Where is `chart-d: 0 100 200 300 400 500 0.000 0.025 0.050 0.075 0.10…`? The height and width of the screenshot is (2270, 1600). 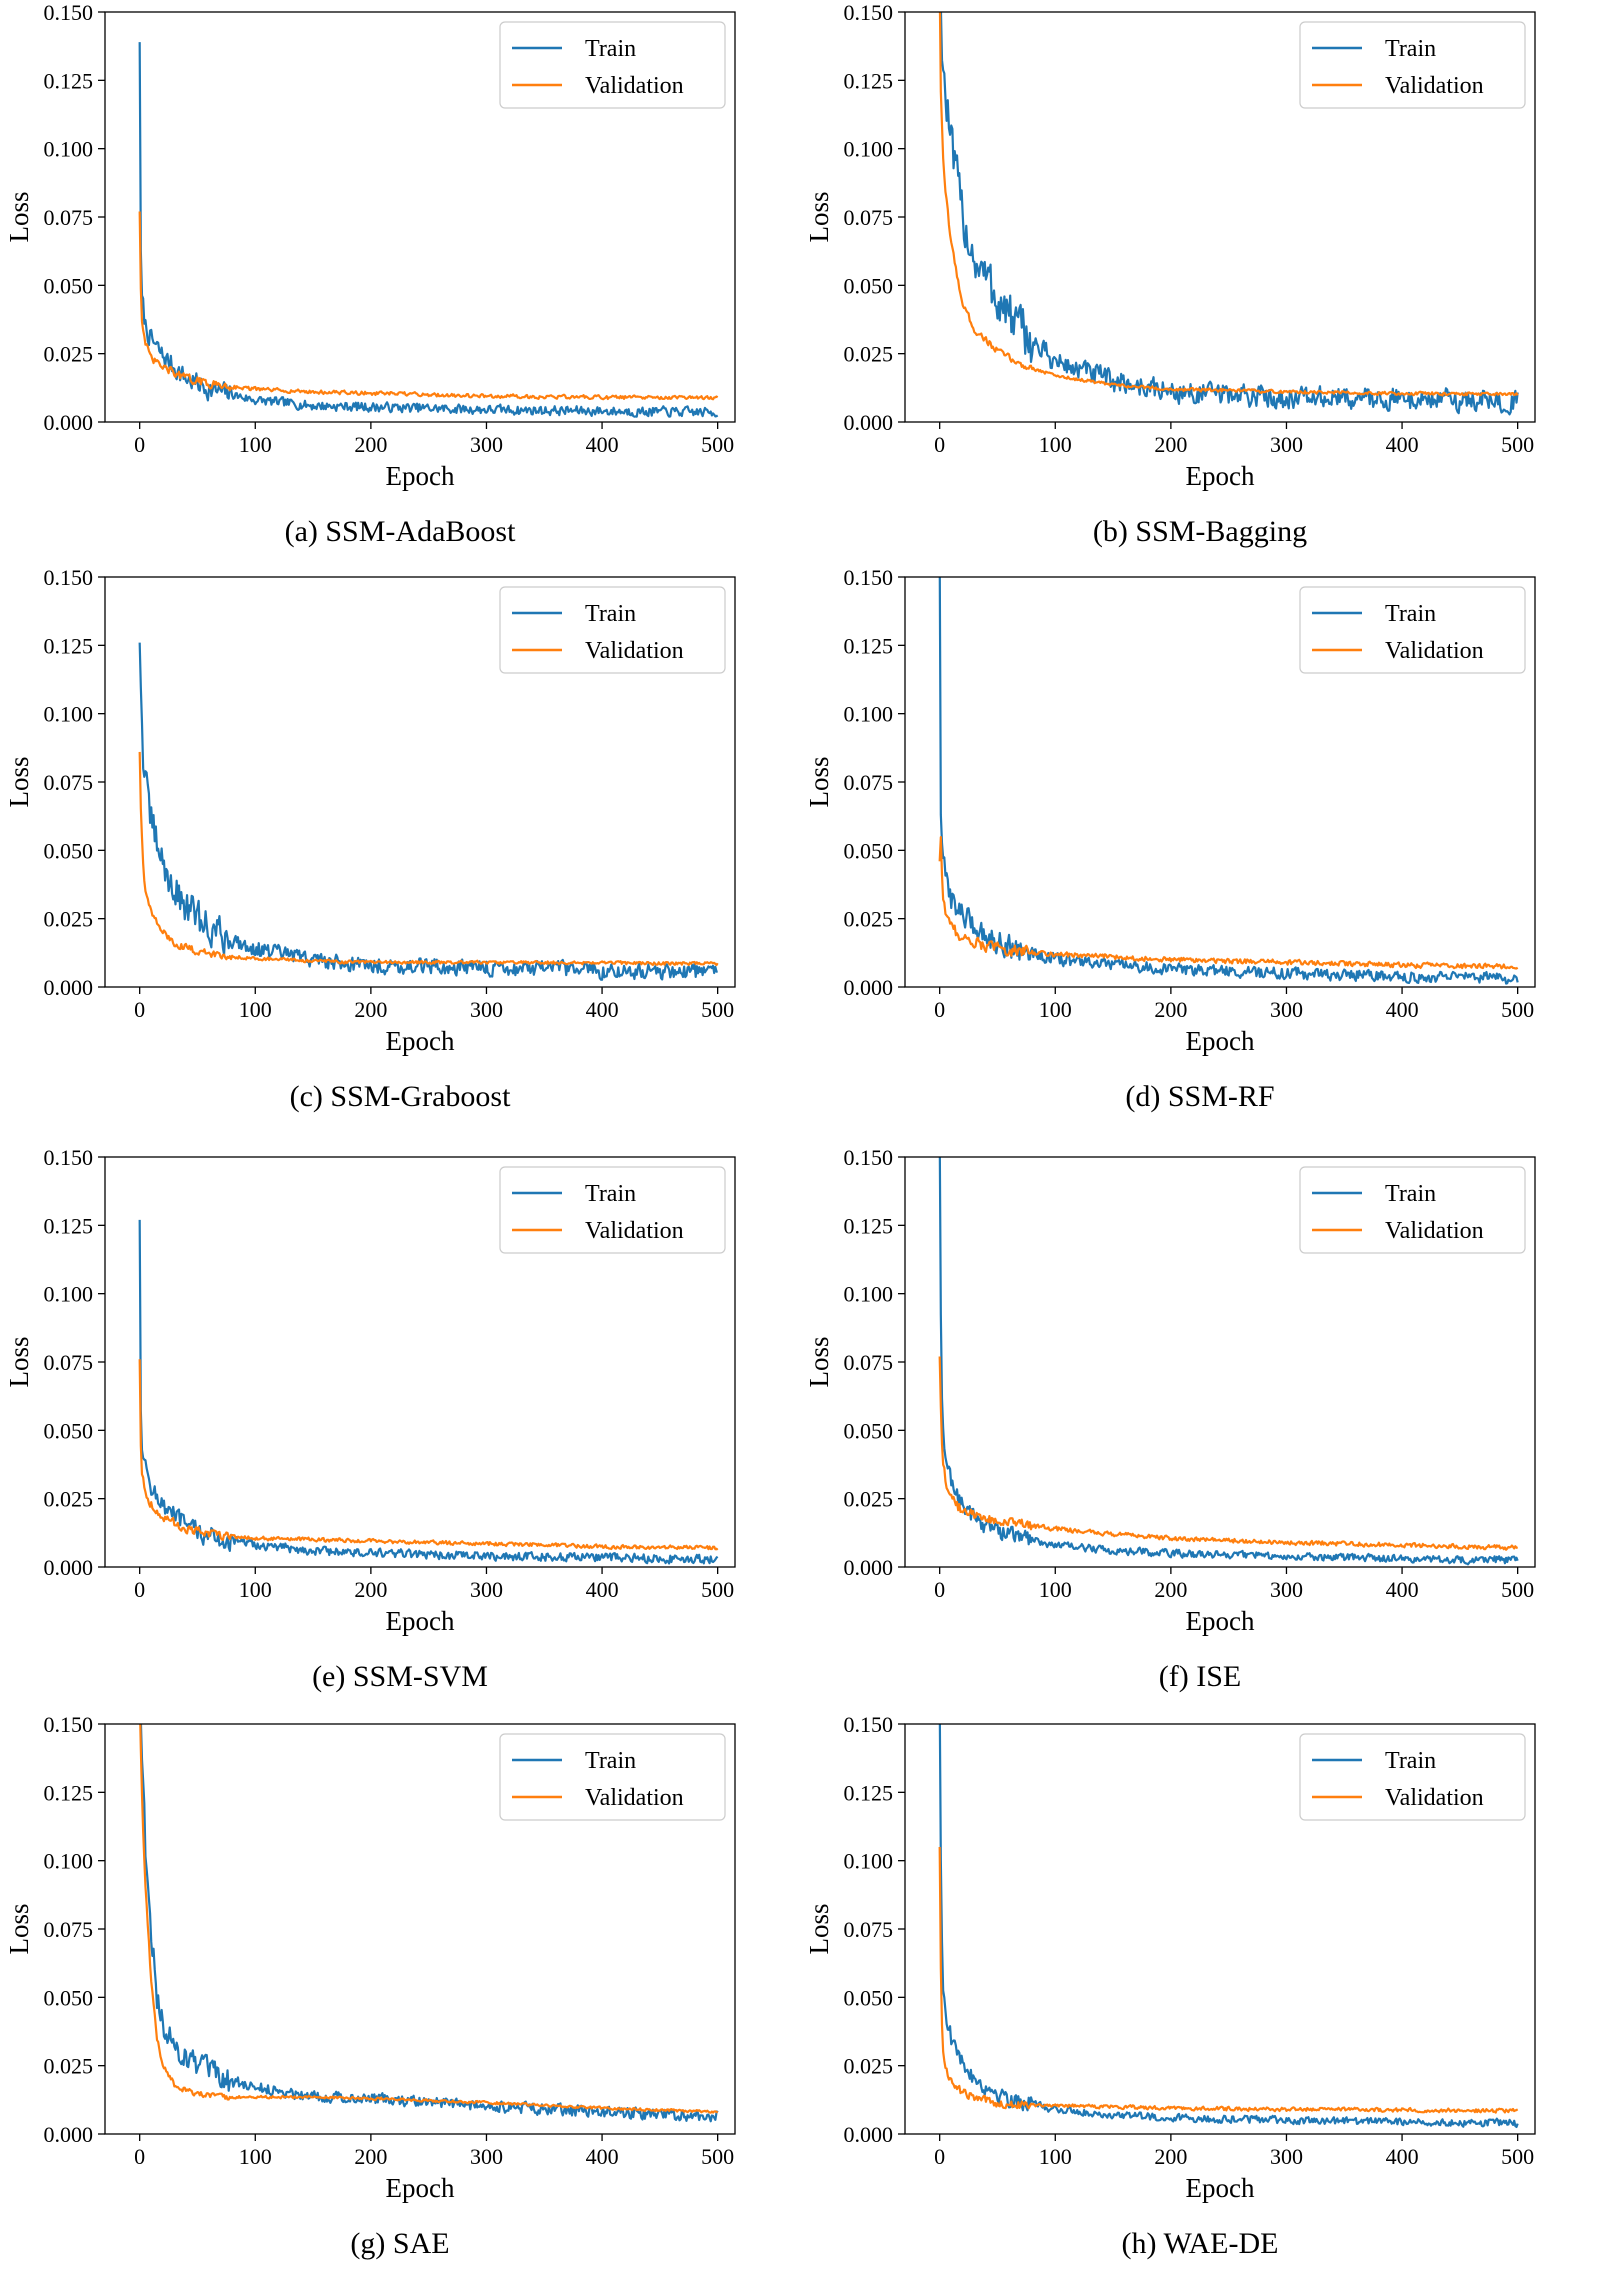 chart-d: 0 100 200 300 400 500 0.000 0.025 0.050 0.075 0.10… is located at coordinates (1170, 810).